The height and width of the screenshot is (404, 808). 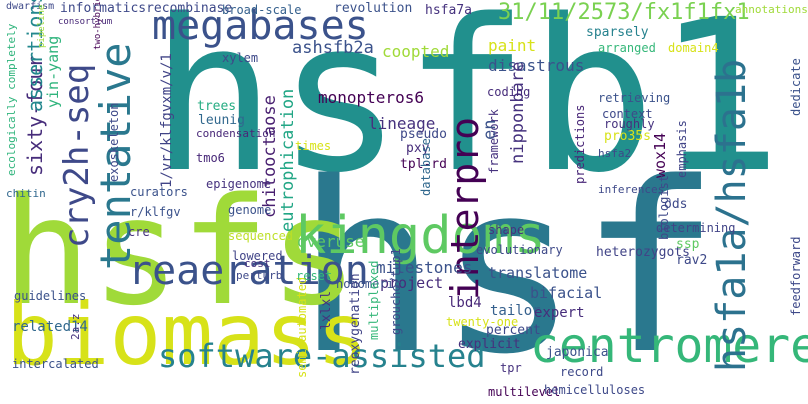 What do you see at coordinates (396, 291) in the screenshot?
I see `word: groucho/tup1` at bounding box center [396, 291].